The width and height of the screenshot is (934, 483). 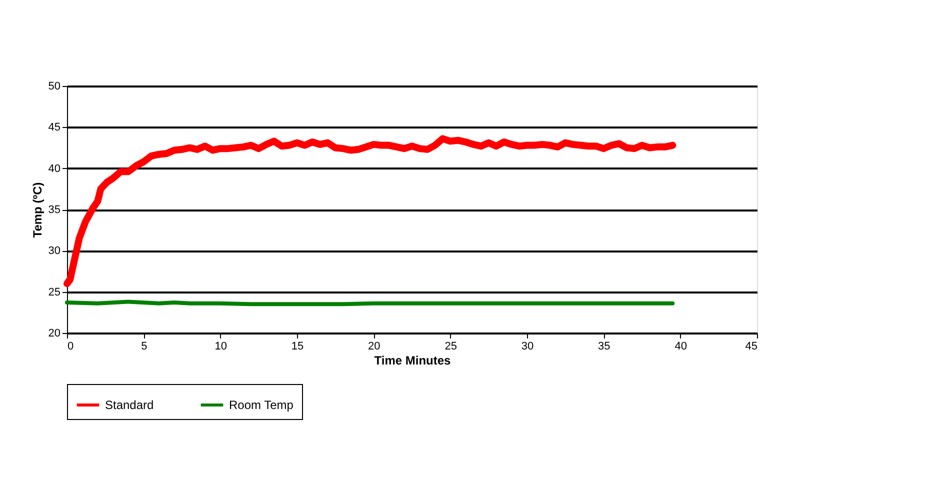 What do you see at coordinates (37, 210) in the screenshot?
I see `y-axis-title: Temp (ºC)` at bounding box center [37, 210].